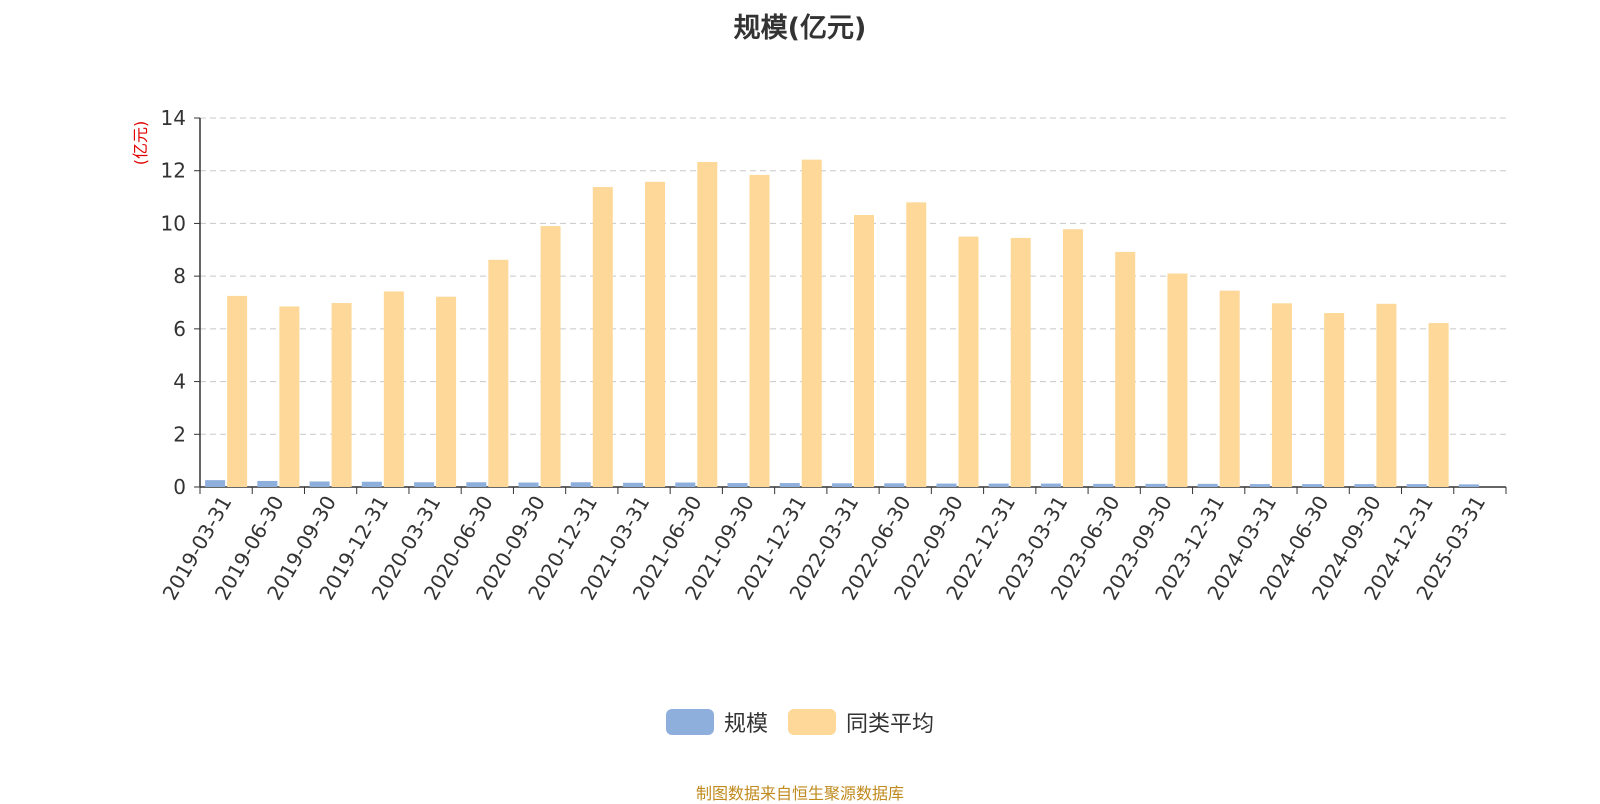  I want to click on legend-swatch-average, so click(812, 722).